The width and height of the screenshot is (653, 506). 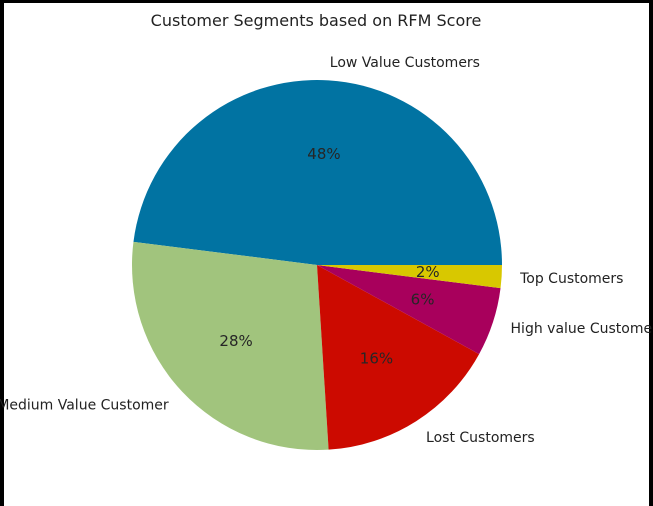 I want to click on slice-category-label: High value Customer, so click(x=582, y=329).